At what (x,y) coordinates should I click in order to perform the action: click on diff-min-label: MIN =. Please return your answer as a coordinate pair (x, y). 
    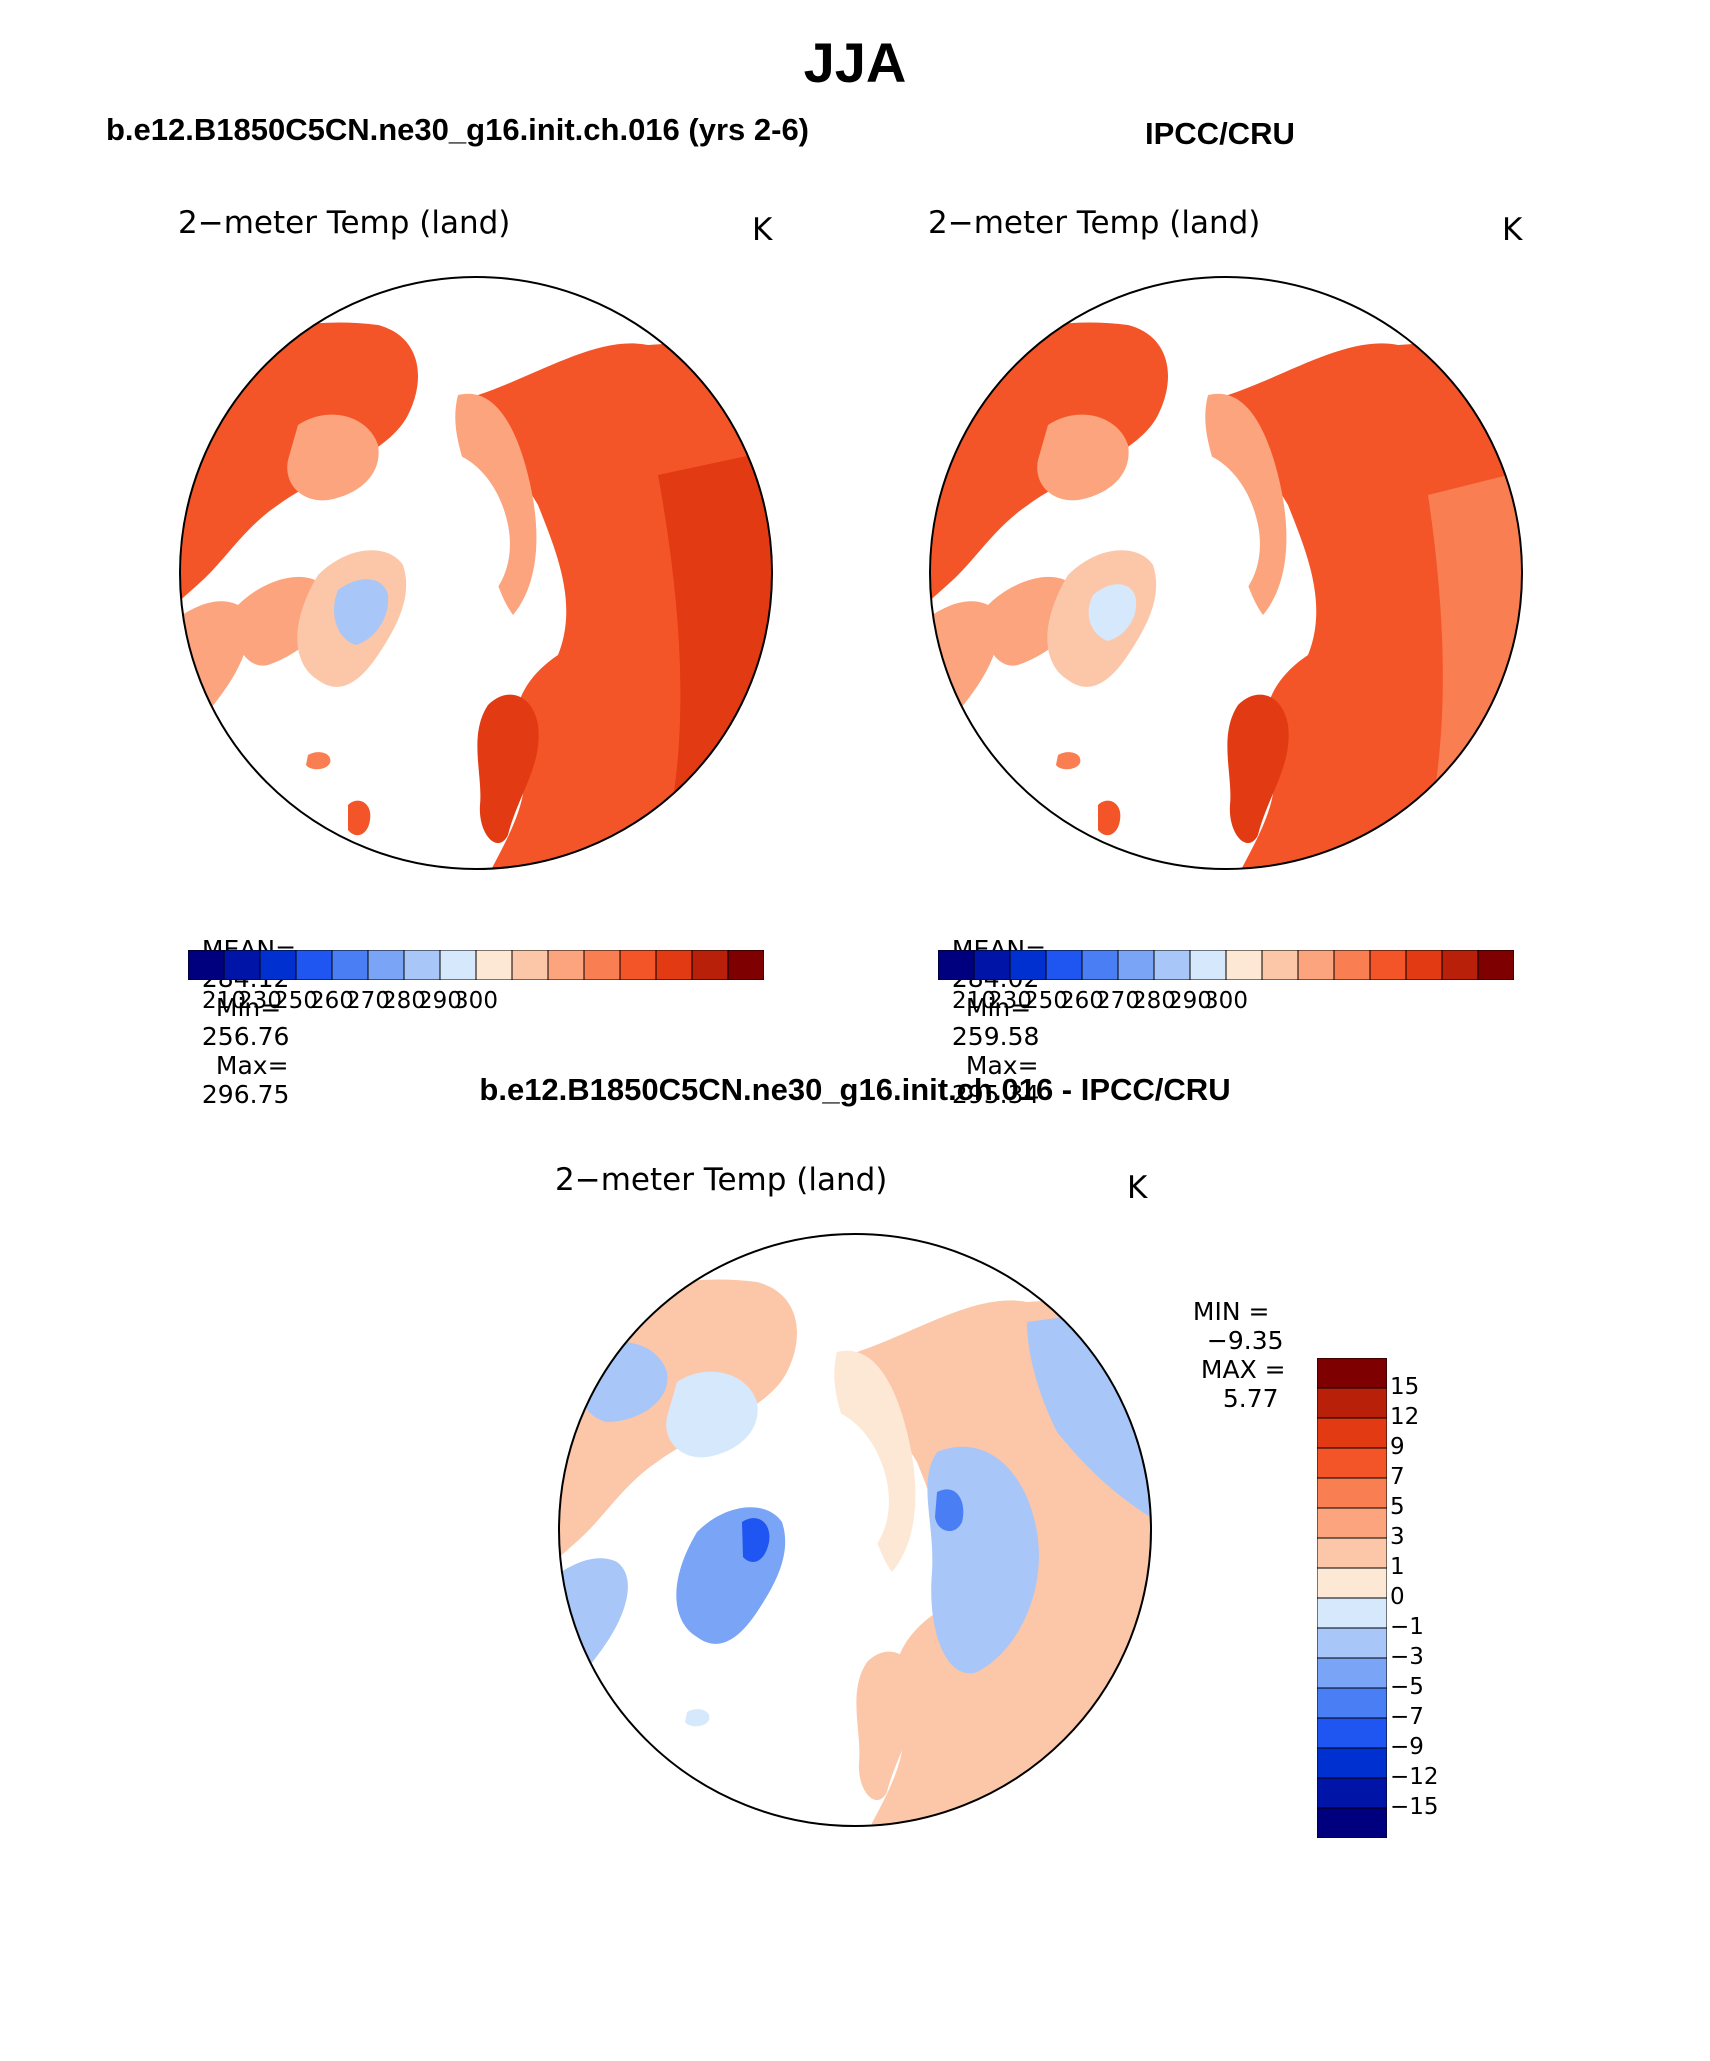
    Looking at the image, I should click on (1231, 1311).